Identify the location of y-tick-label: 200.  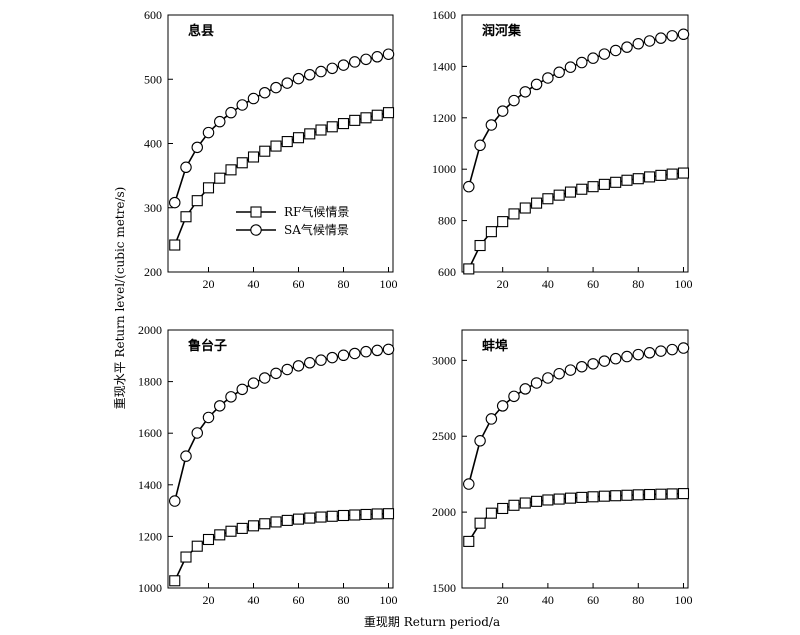
(153, 272).